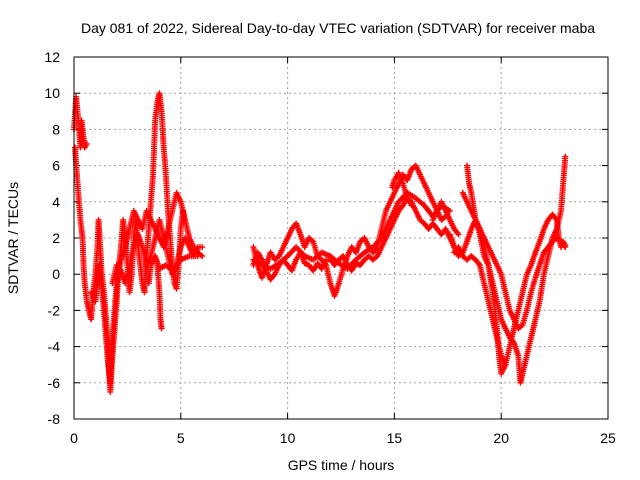 Image resolution: width=640 pixels, height=480 pixels. I want to click on x-tick-label: 0, so click(74, 438).